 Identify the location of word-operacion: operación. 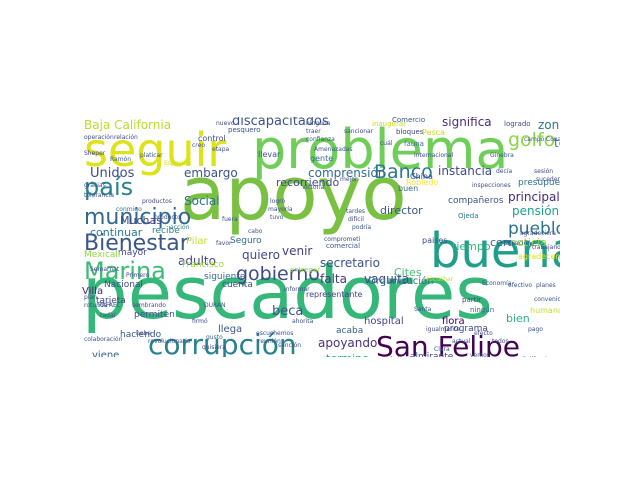
(99, 137).